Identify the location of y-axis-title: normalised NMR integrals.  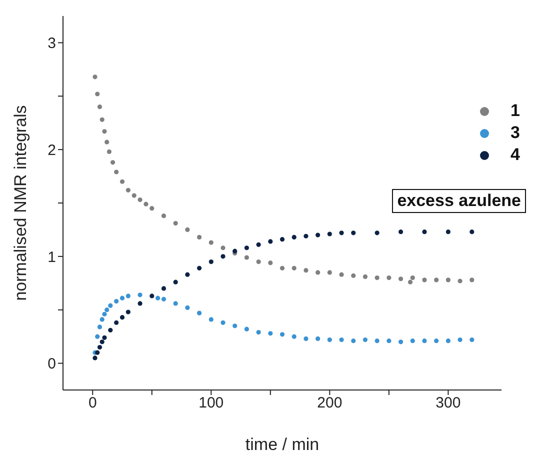
(20, 203).